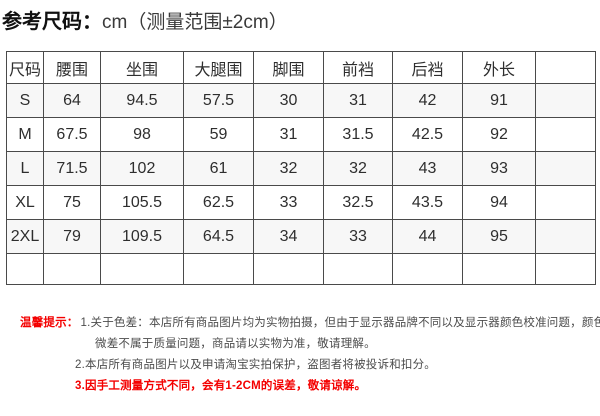 This screenshot has height=416, width=600. I want to click on header-size: 尺码, so click(25, 67).